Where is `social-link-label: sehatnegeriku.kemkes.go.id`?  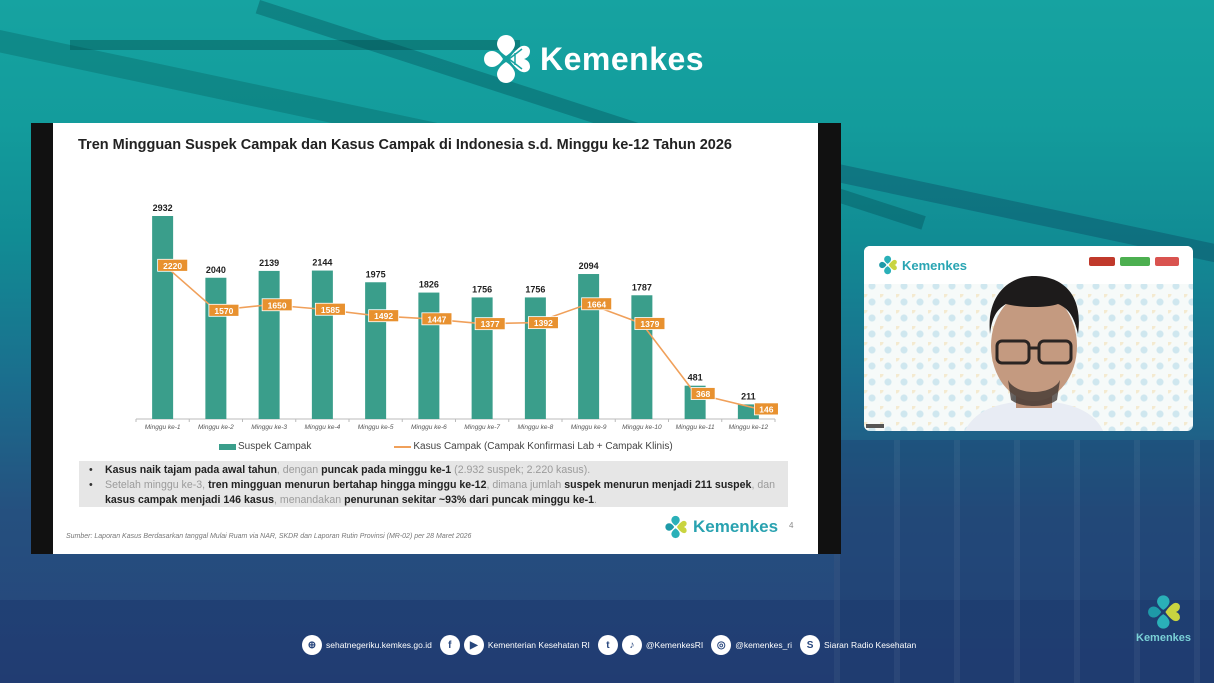 social-link-label: sehatnegeriku.kemkes.go.id is located at coordinates (379, 645).